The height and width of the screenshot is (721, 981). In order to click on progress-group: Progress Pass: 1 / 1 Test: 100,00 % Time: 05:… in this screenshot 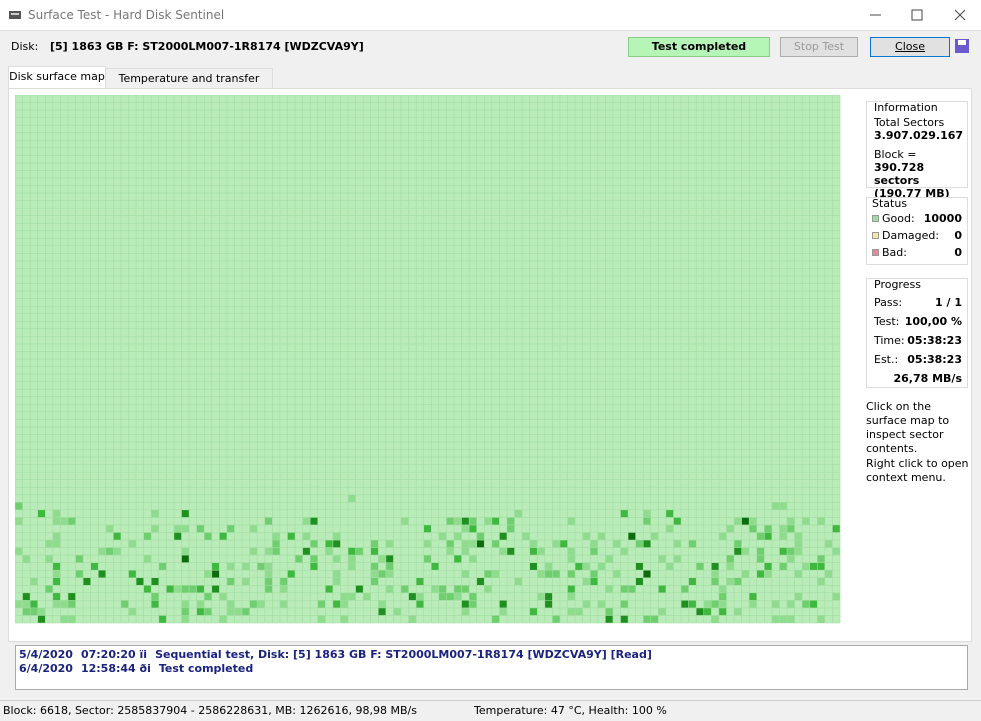, I will do `click(917, 333)`.